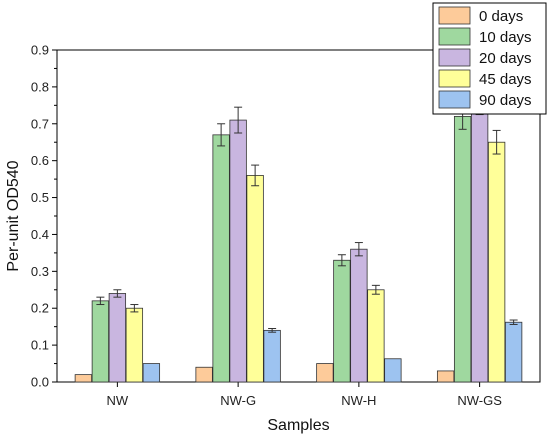 The image size is (550, 440). I want to click on legend-label: 45 days, so click(505, 79).